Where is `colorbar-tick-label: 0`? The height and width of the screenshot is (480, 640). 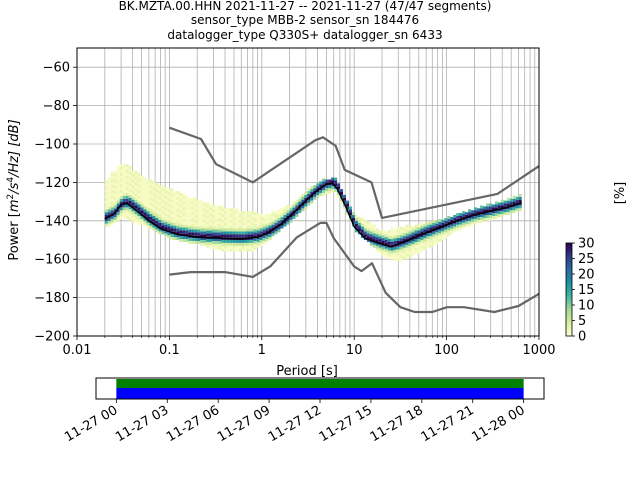 colorbar-tick-label: 0 is located at coordinates (582, 337).